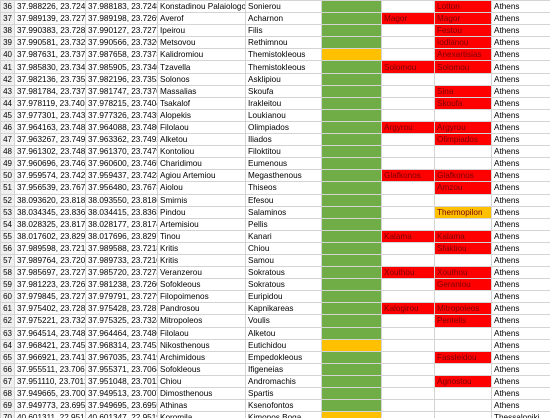 The image size is (550, 418). What do you see at coordinates (283, 19) in the screenshot?
I see `cell-street-b: Acharnon` at bounding box center [283, 19].